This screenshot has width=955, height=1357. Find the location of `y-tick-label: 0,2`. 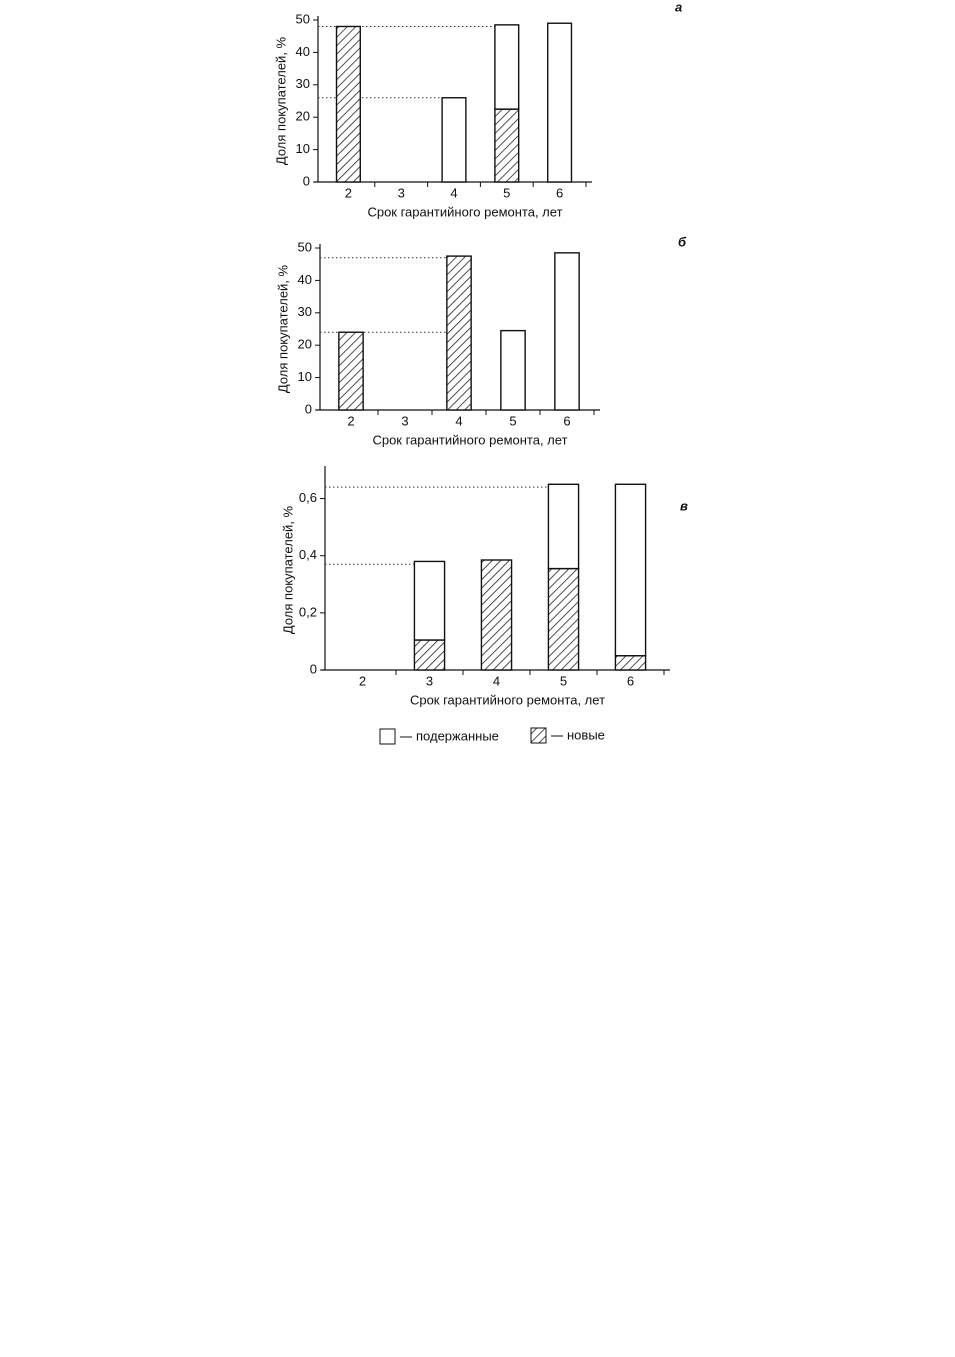

y-tick-label: 0,2 is located at coordinates (308, 611).